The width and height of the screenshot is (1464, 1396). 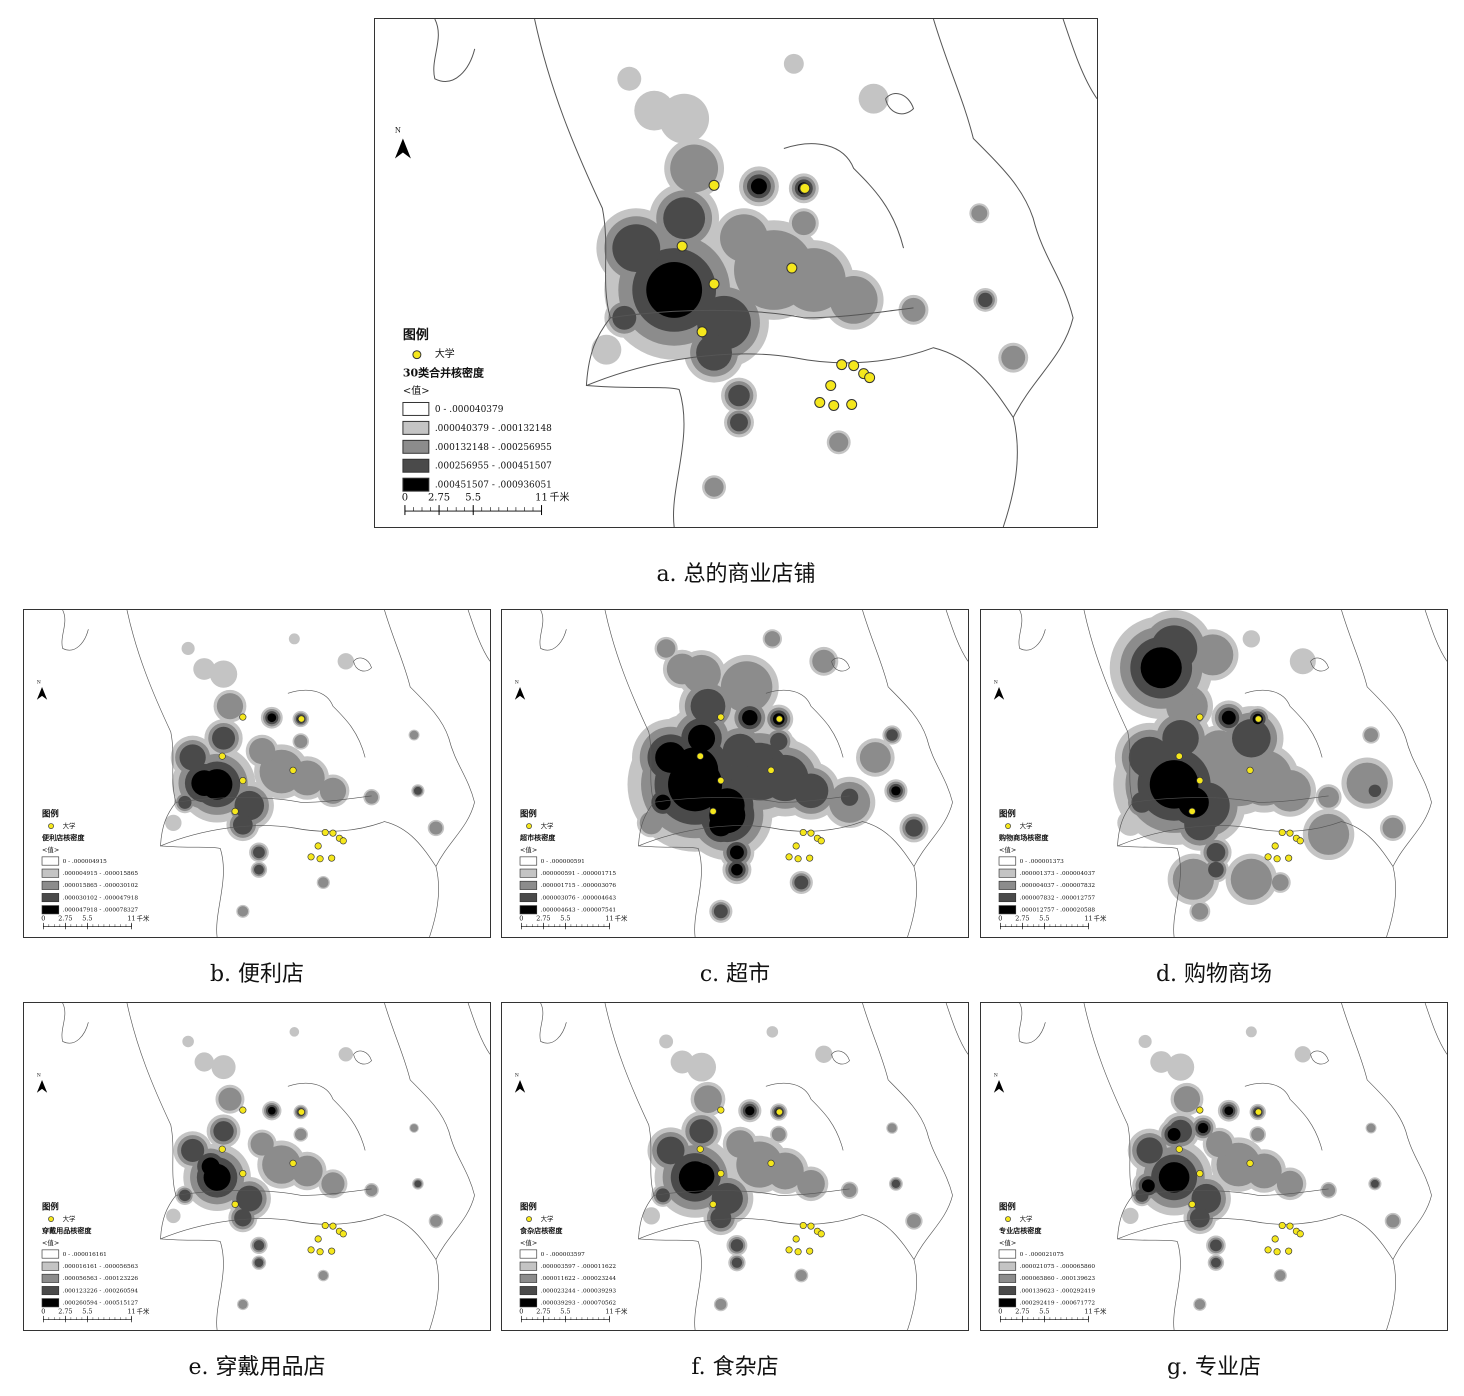 What do you see at coordinates (51, 826) in the screenshot?
I see `legend-point` at bounding box center [51, 826].